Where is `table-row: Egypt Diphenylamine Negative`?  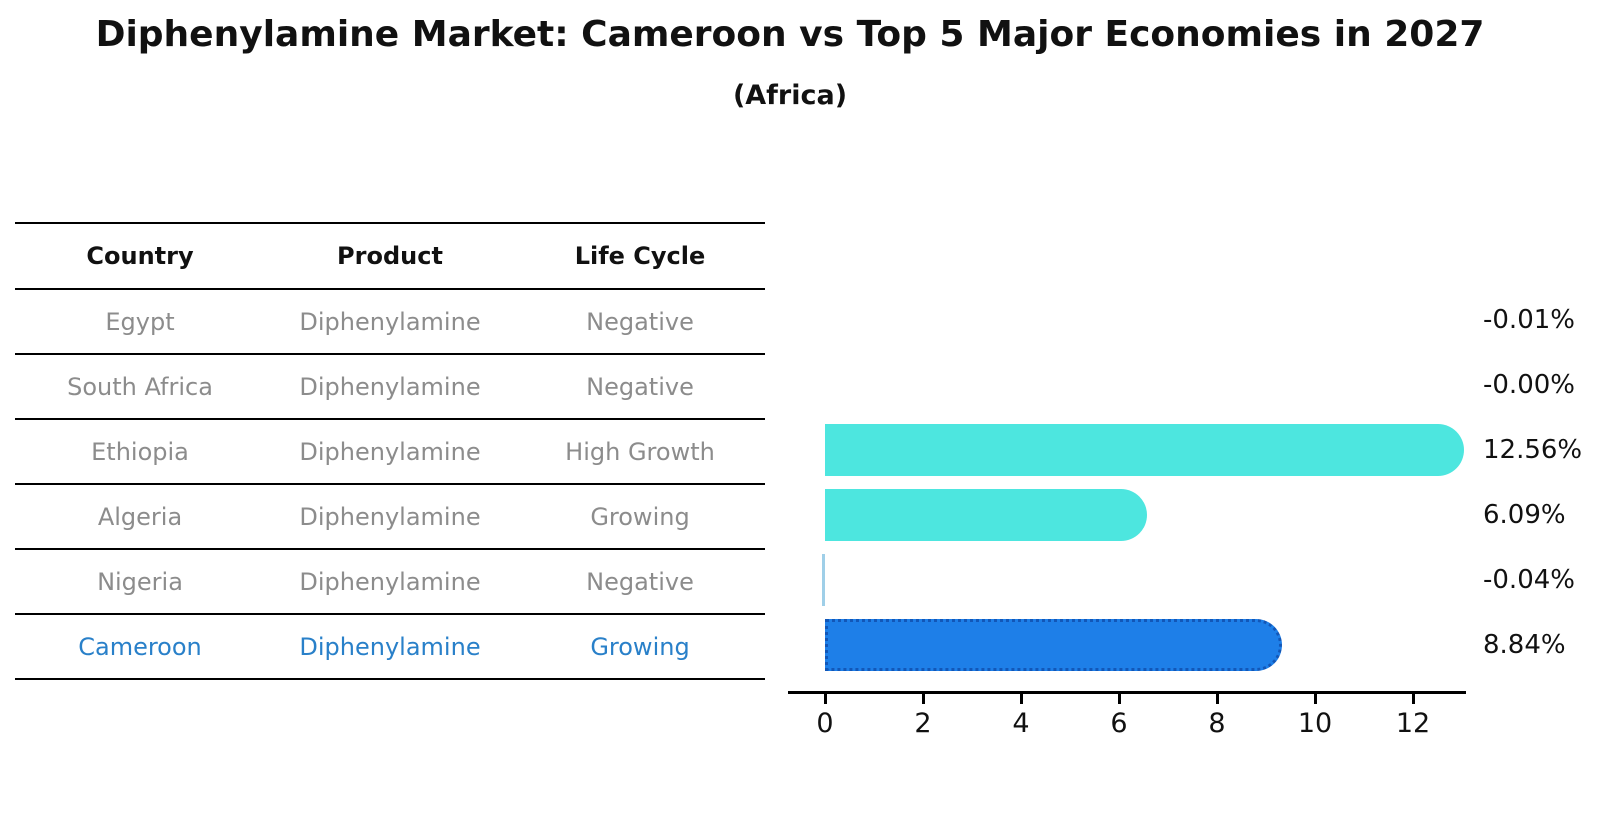
table-row: Egypt Diphenylamine Negative is located at coordinates (390, 320).